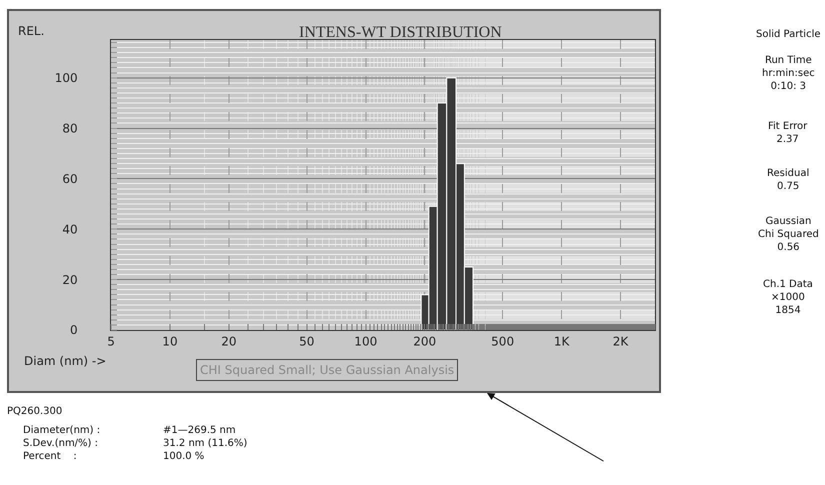 This screenshot has width=825, height=485. Describe the element at coordinates (400, 32) in the screenshot. I see `chart-title: INTENS-WT DISTRIBUTION` at that location.